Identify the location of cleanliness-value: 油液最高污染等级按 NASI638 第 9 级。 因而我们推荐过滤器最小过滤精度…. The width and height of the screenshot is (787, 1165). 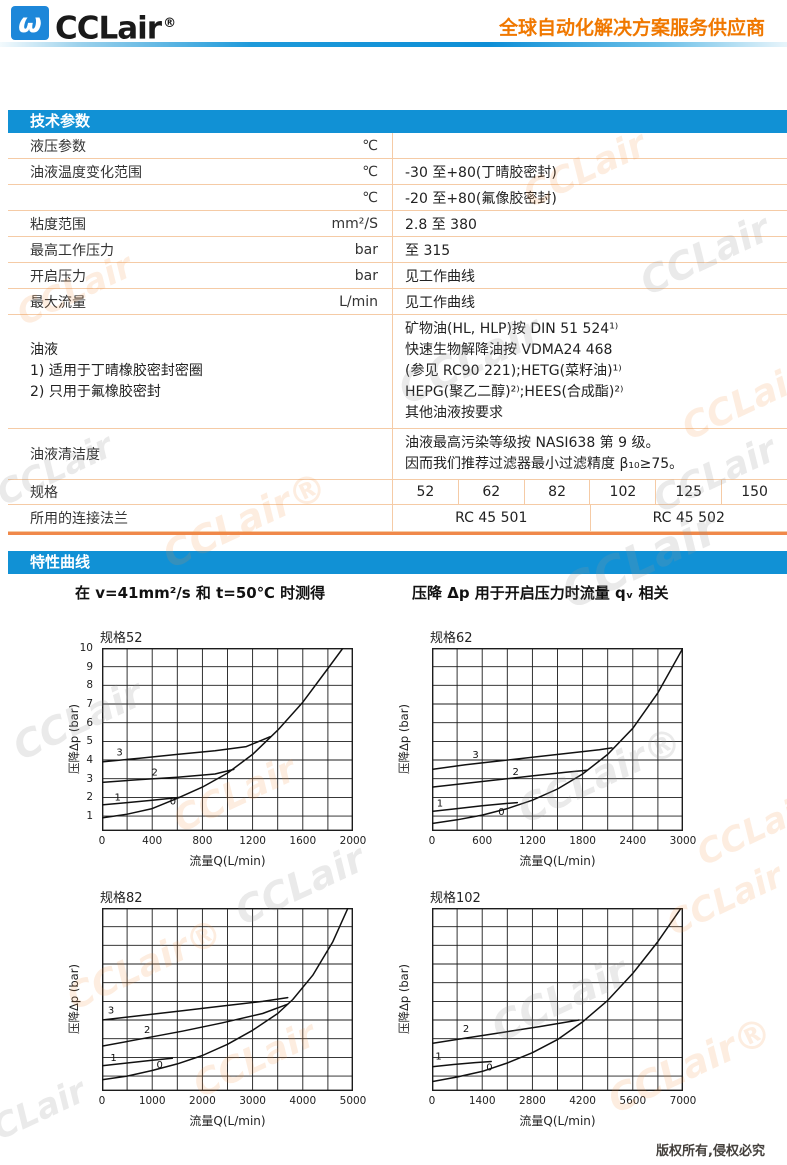
(589, 454).